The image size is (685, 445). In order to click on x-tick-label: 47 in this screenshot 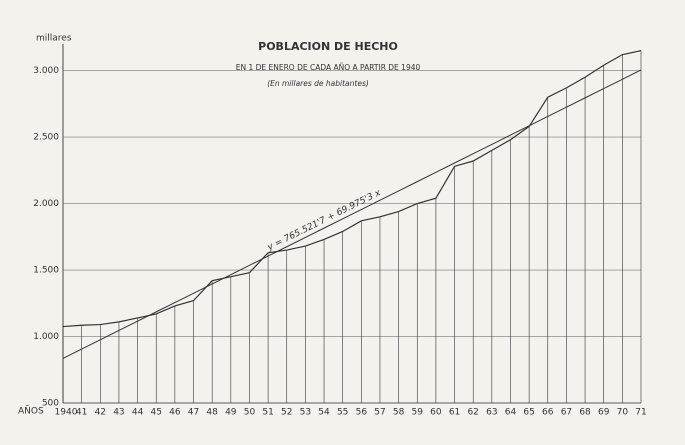, I will do `click(193, 413)`.